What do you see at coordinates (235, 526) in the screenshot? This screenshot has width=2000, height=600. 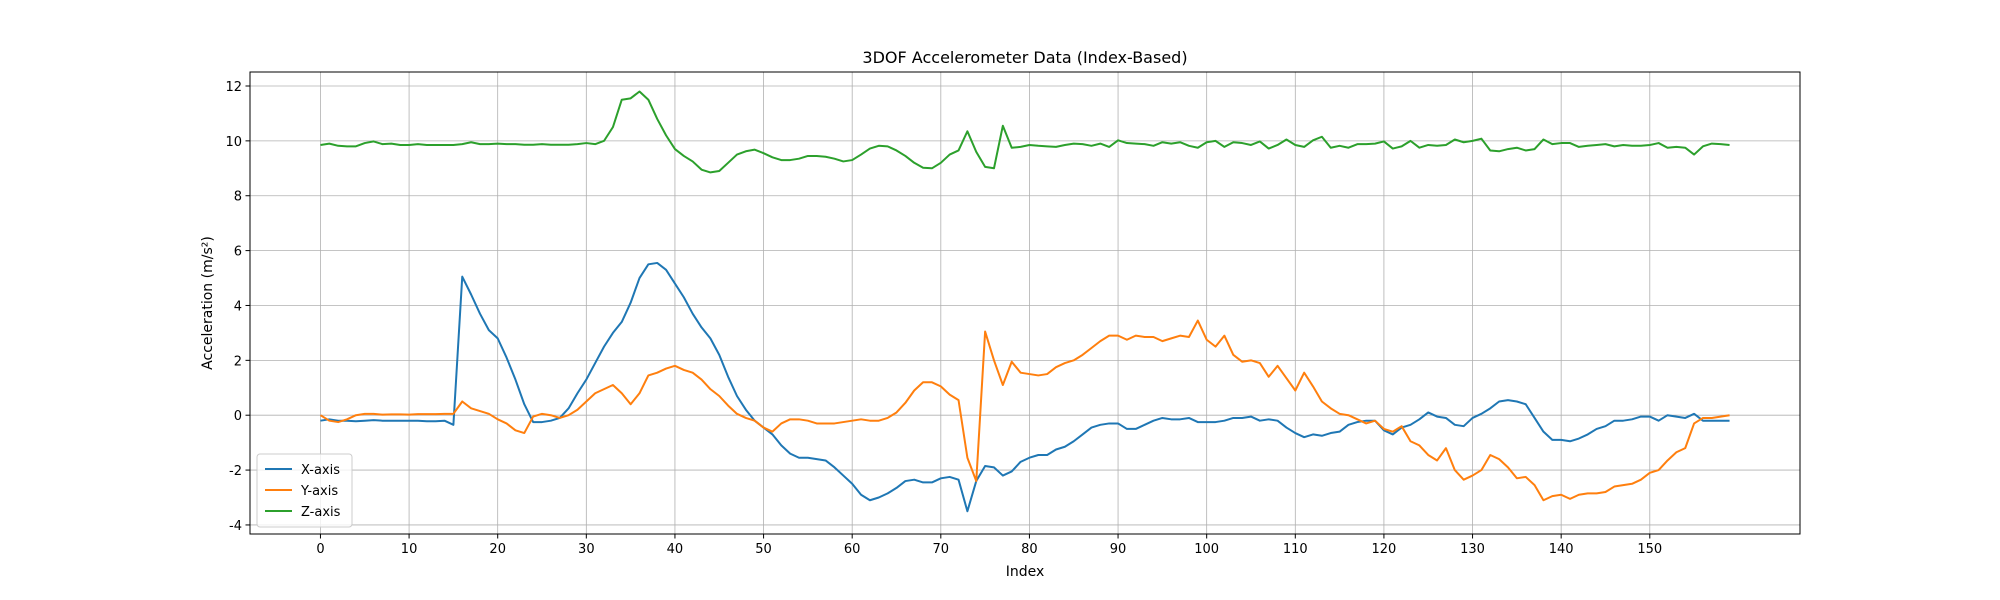 I see `y-tick-label: -4` at bounding box center [235, 526].